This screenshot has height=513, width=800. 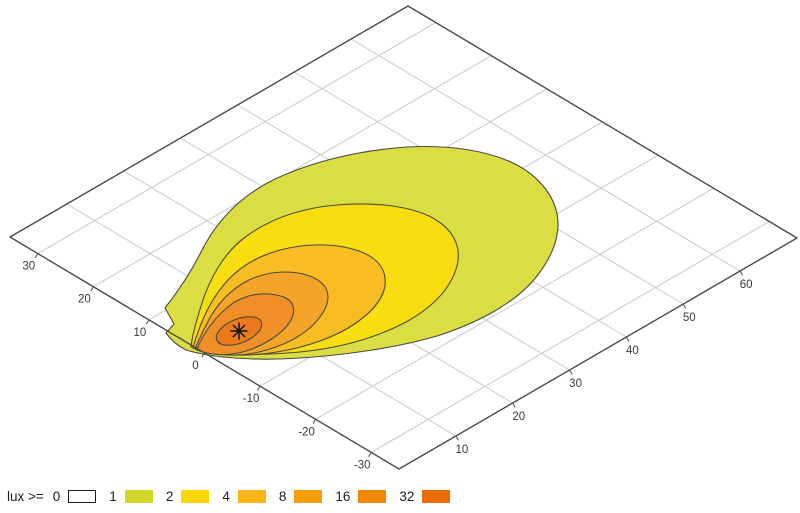 I want to click on lateral-axis-tick-label: 10, so click(x=140, y=333).